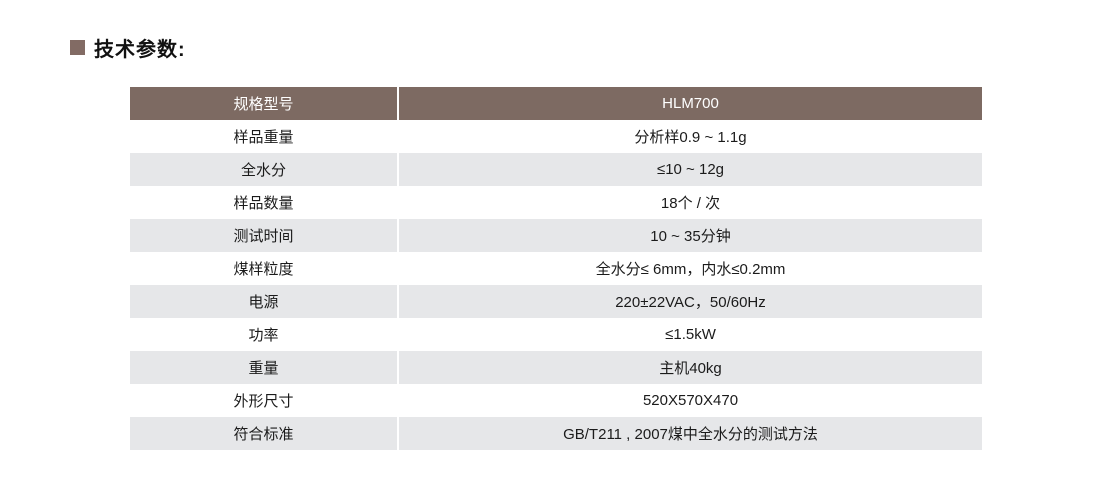 The image size is (1110, 498). I want to click on table-row: 符合标准 GB/T211 , 2007煤中全水分的测试方法, so click(556, 433).